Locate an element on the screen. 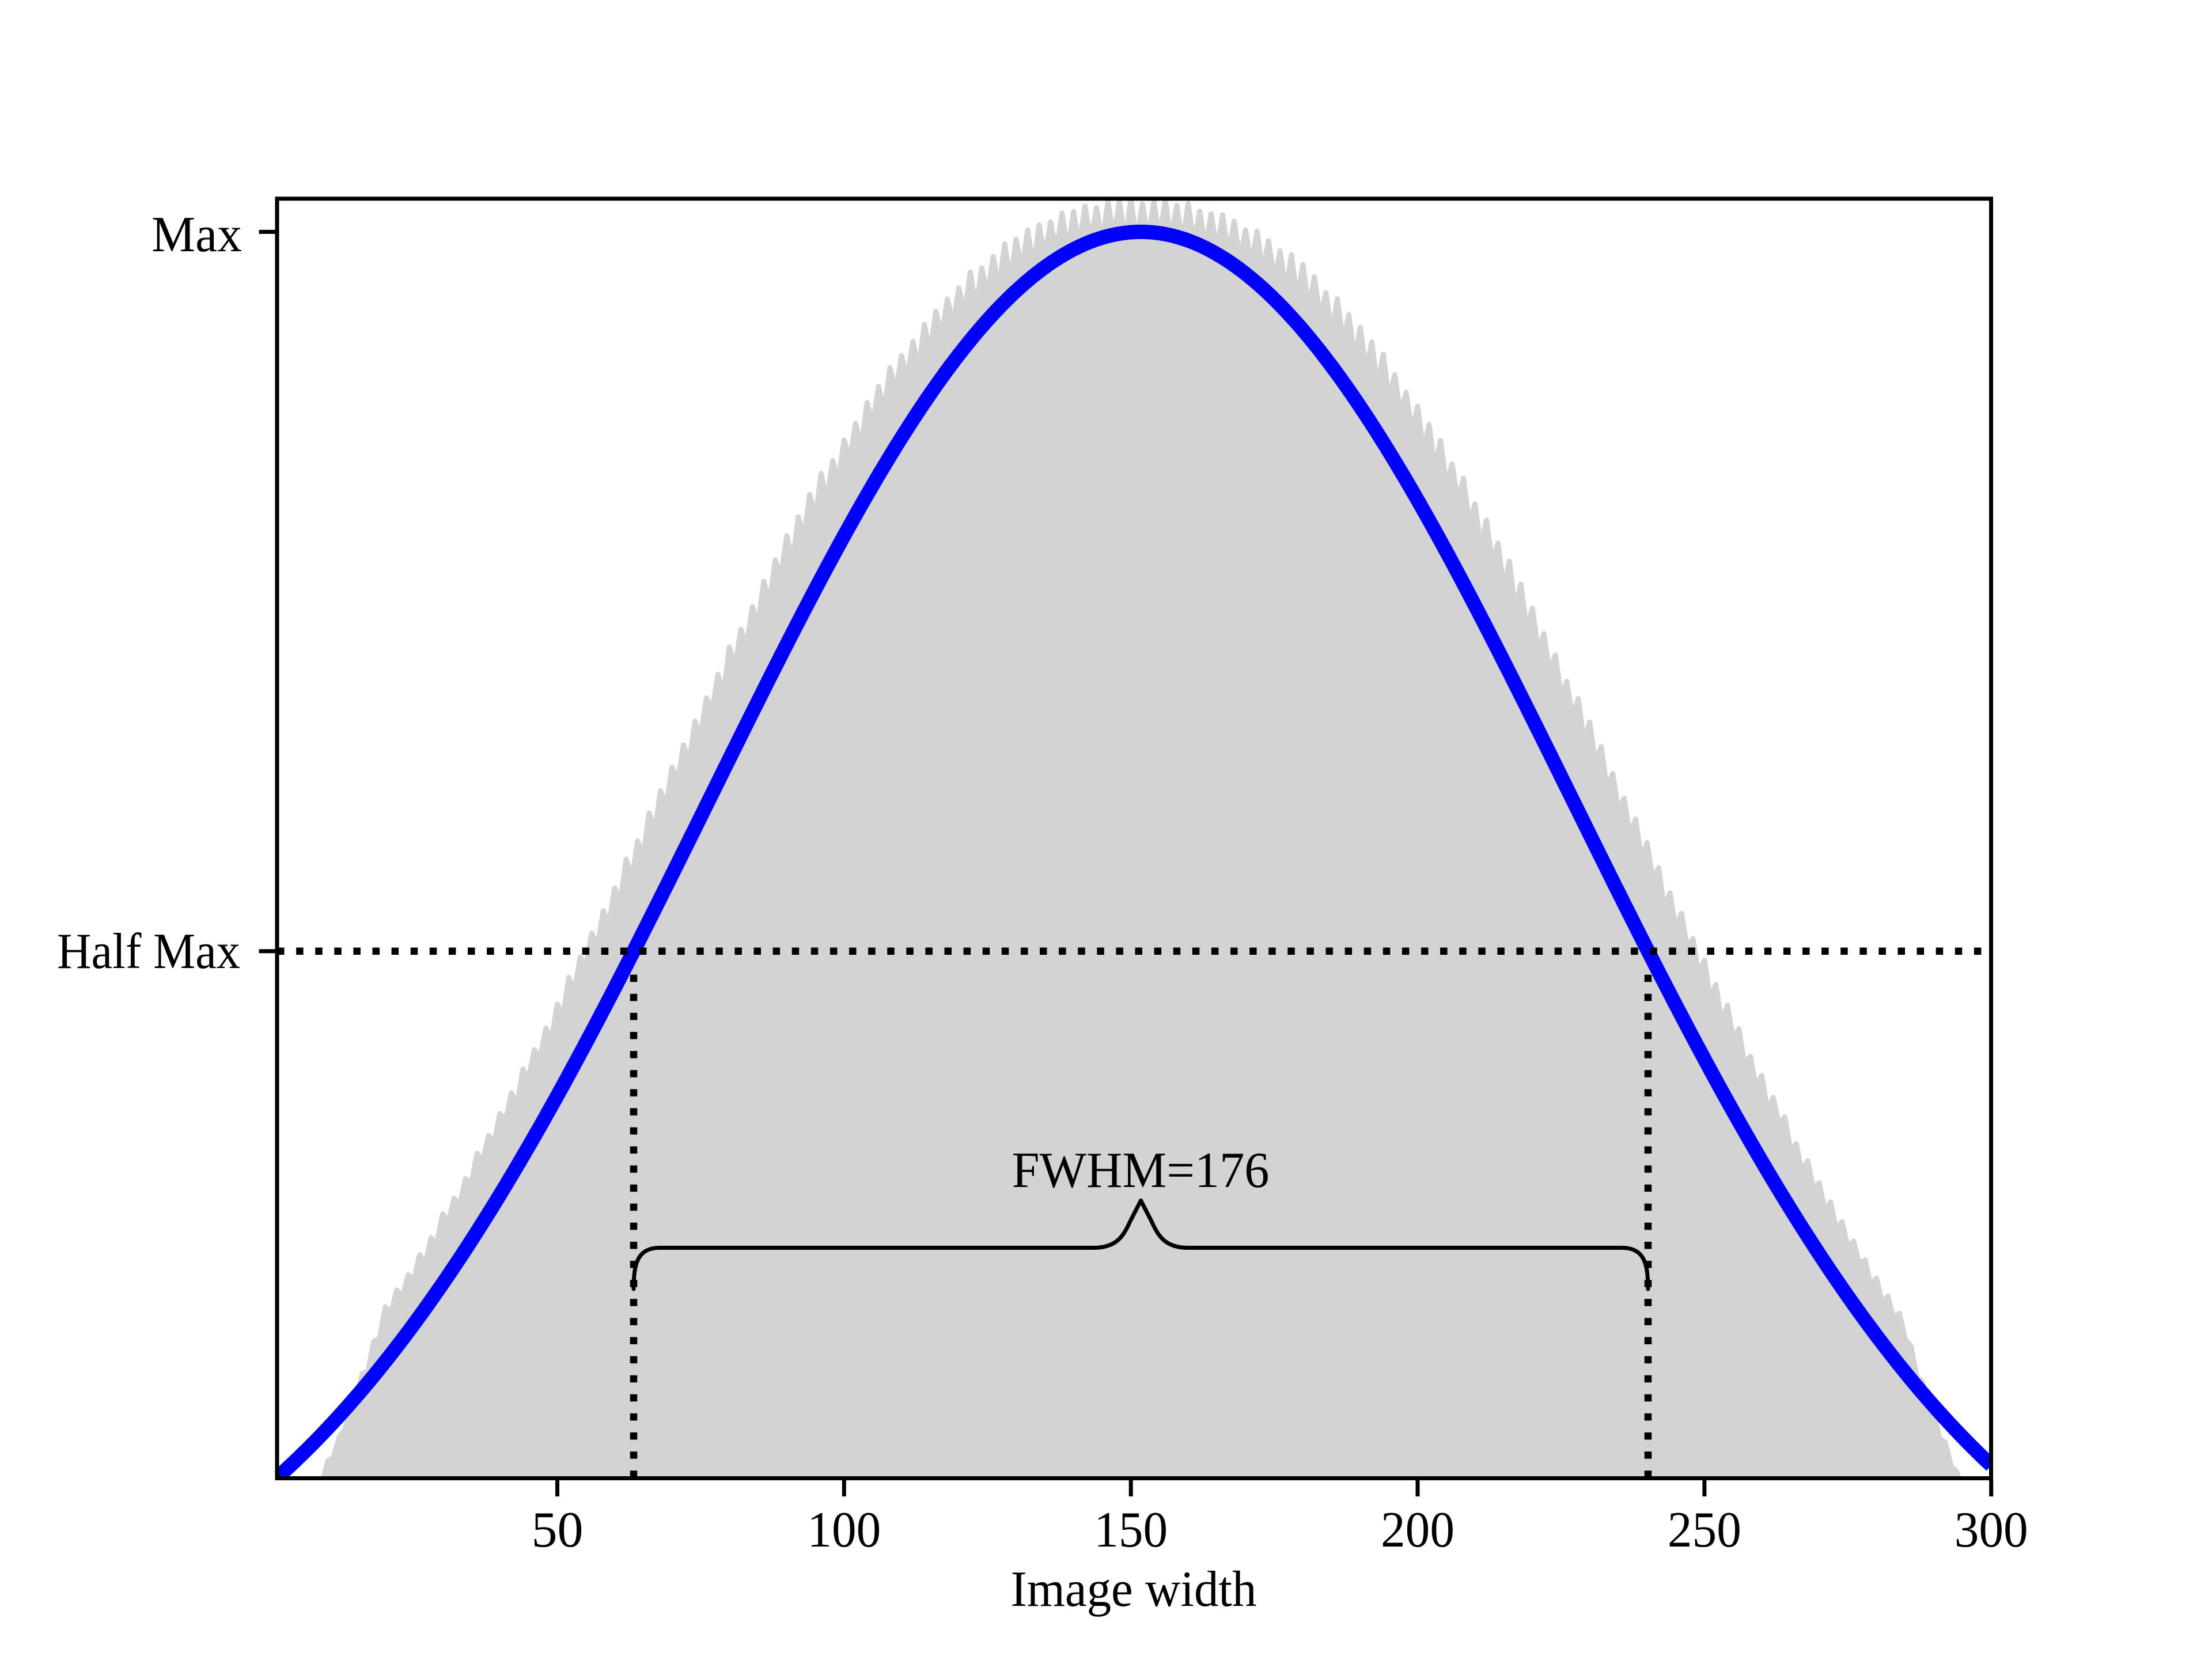  svg-text: 200 is located at coordinates (1418, 1530).